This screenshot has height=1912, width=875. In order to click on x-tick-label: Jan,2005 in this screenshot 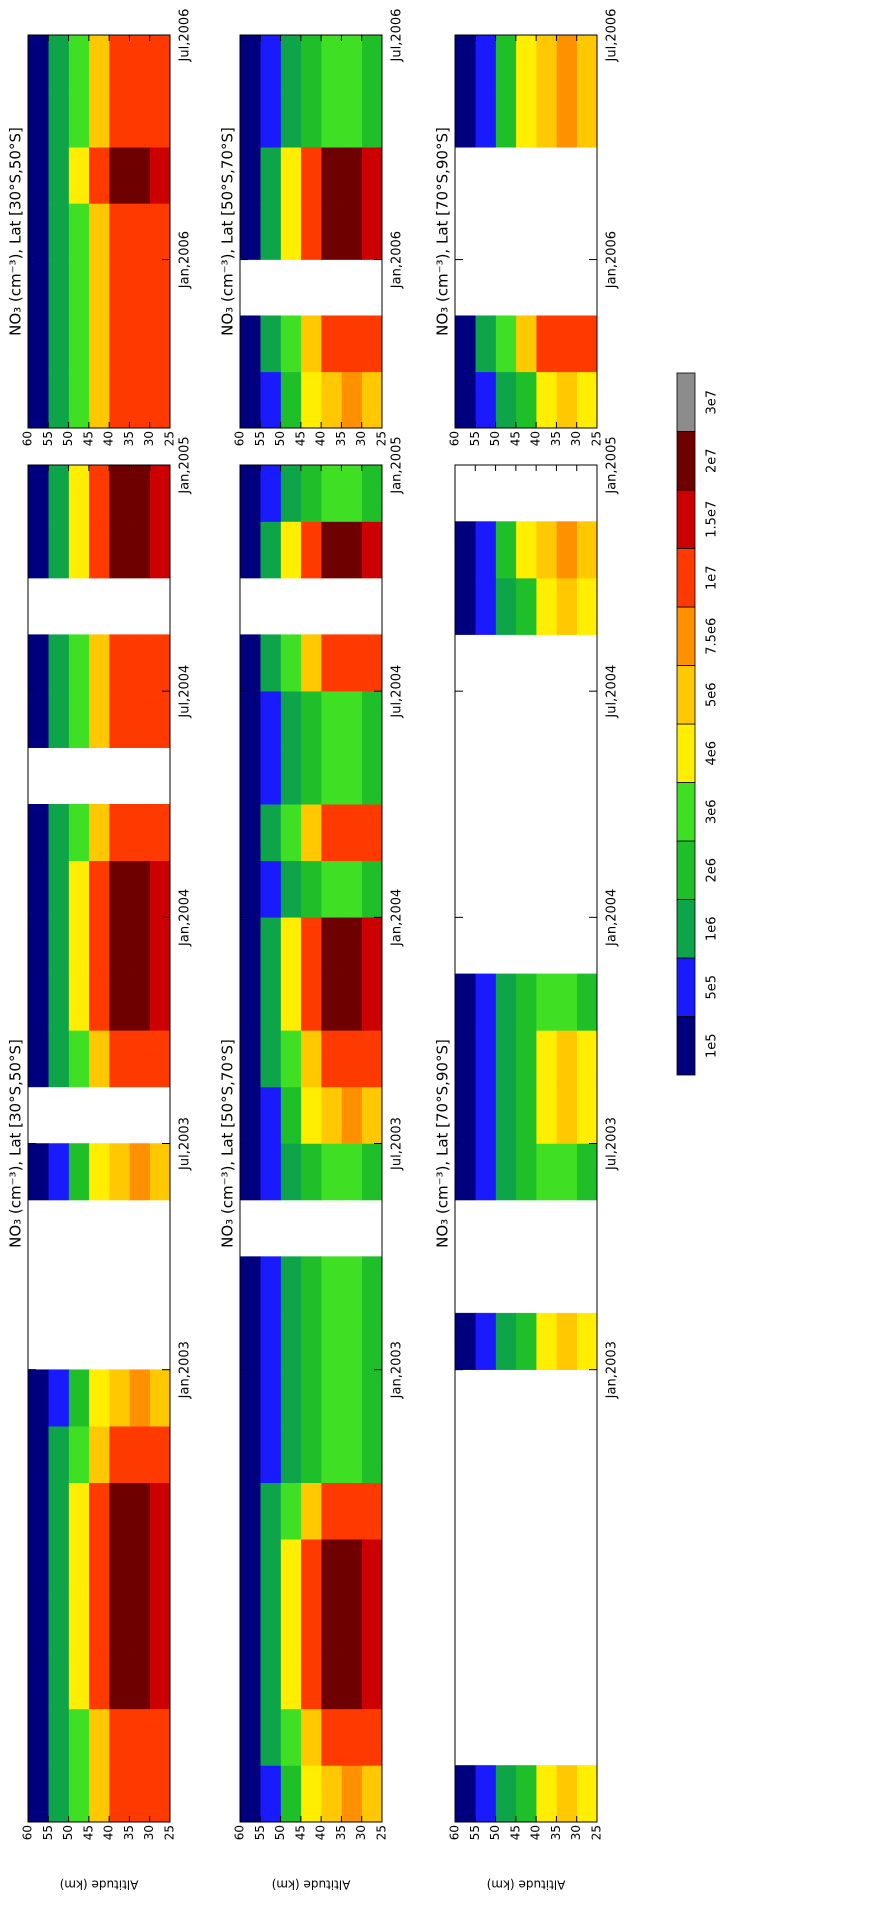, I will do `click(397, 465)`.